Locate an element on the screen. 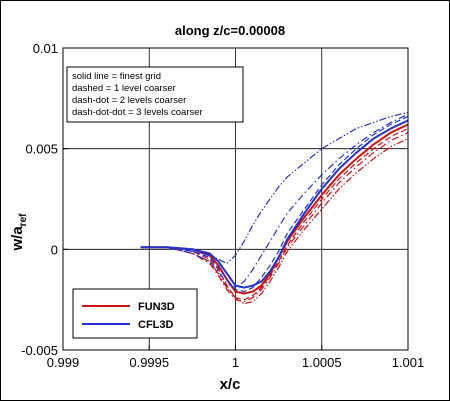  y-axis-label-sub: ref is located at coordinates (23, 219).